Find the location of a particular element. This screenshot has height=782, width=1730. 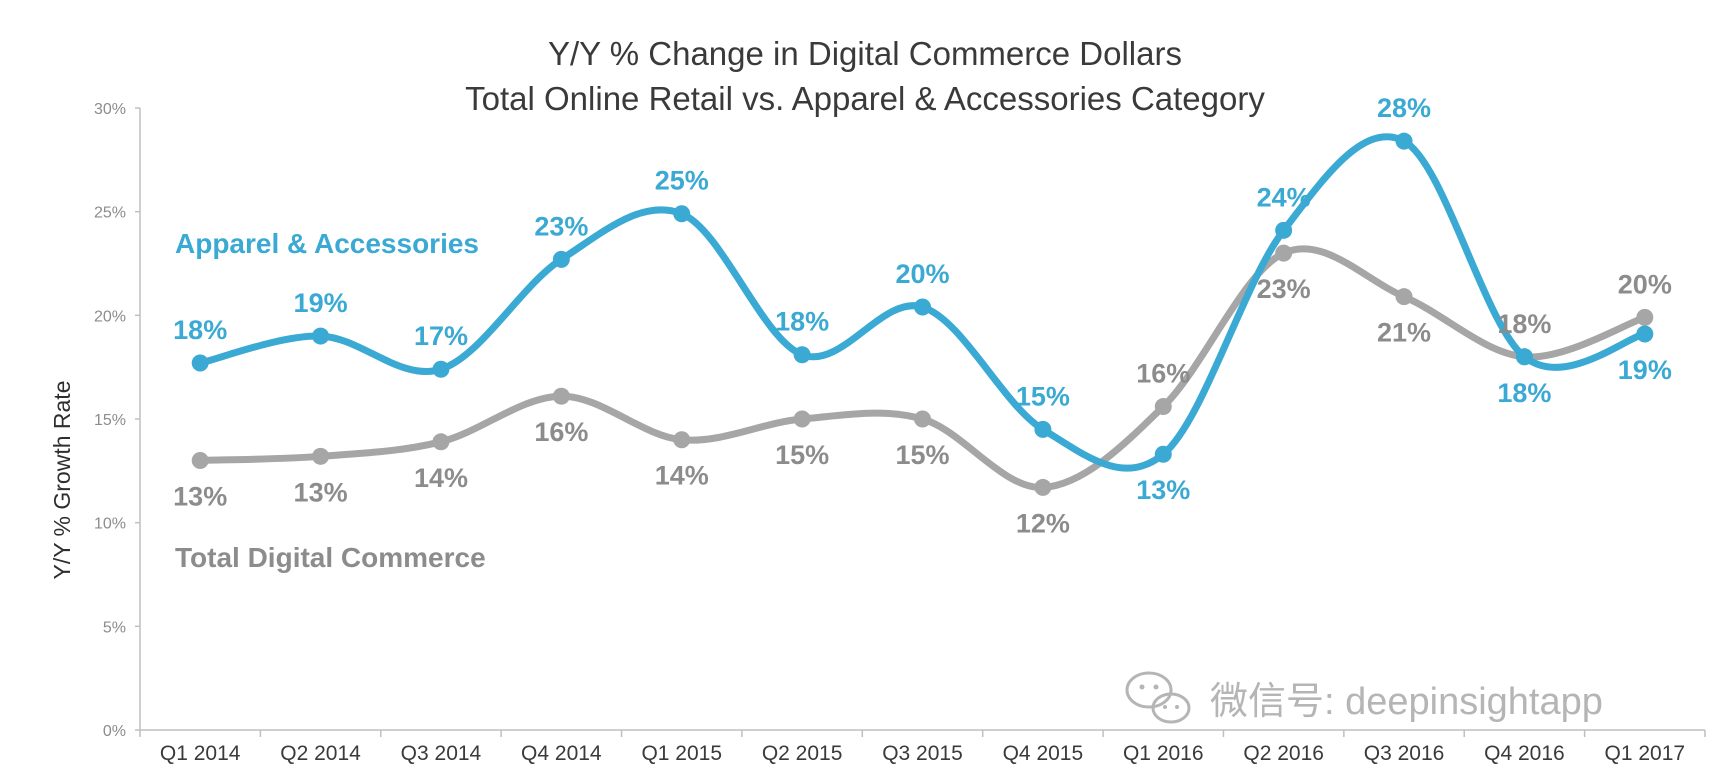

data-label: 12% is located at coordinates (1043, 523).